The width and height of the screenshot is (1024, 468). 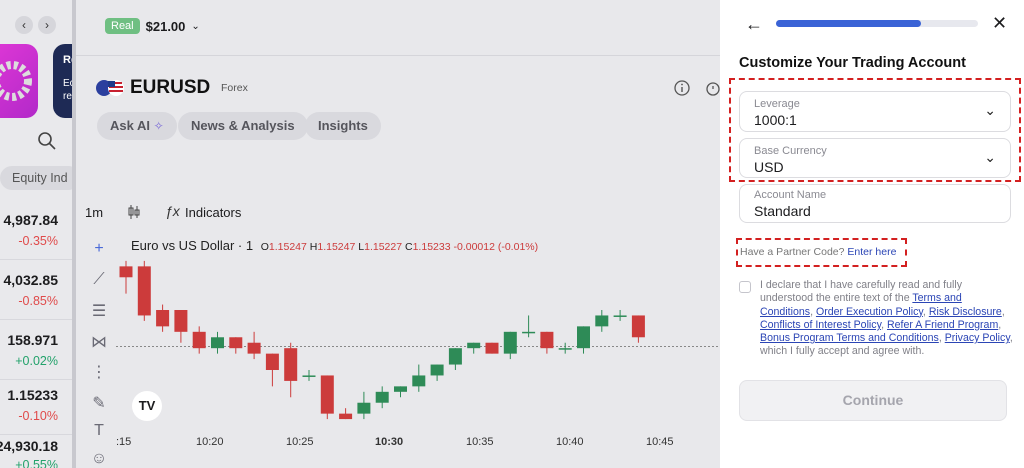 I want to click on close-icon: ✕, so click(x=1000, y=23).